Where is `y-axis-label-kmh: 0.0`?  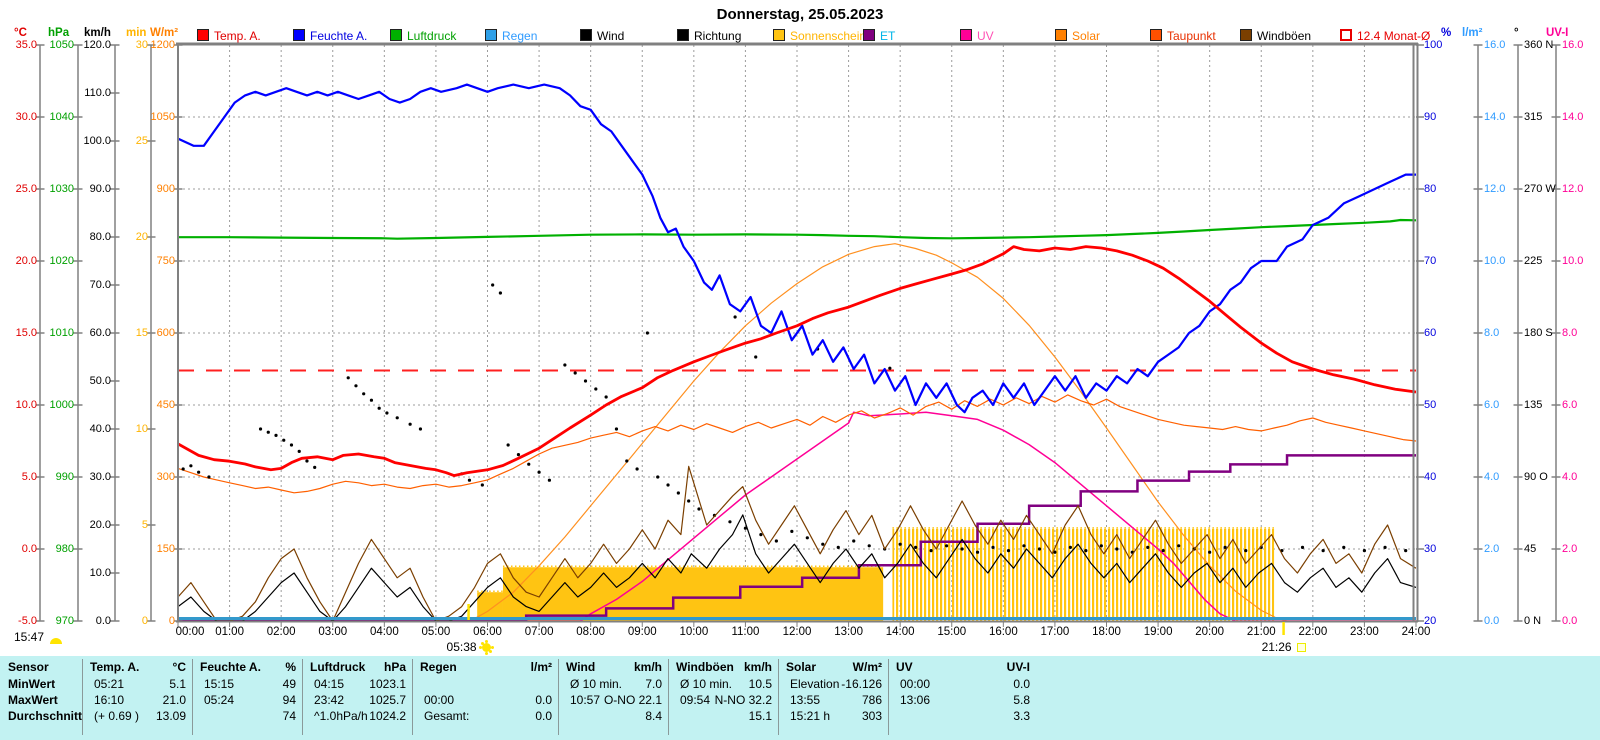
y-axis-label-kmh: 0.0 is located at coordinates (103, 620).